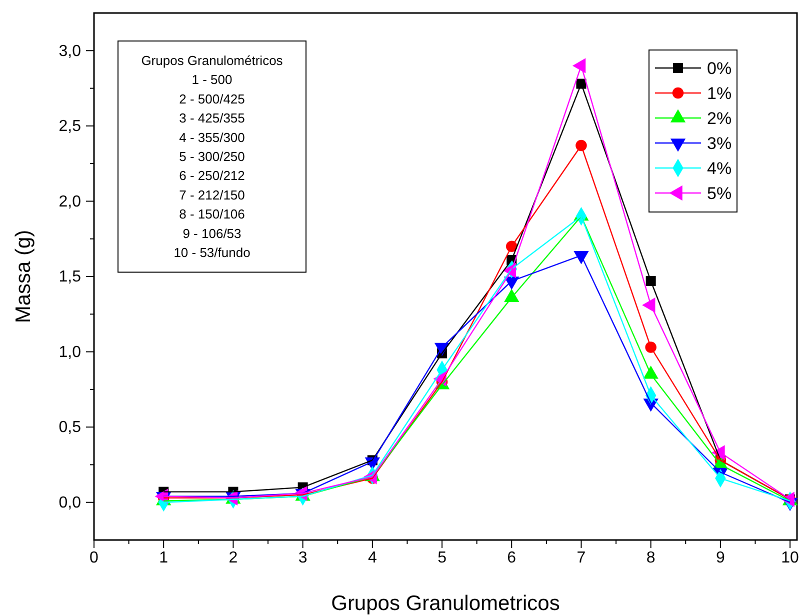 The width and height of the screenshot is (804, 616). Describe the element at coordinates (511, 557) in the screenshot. I see `x-tick-label: 6` at that location.